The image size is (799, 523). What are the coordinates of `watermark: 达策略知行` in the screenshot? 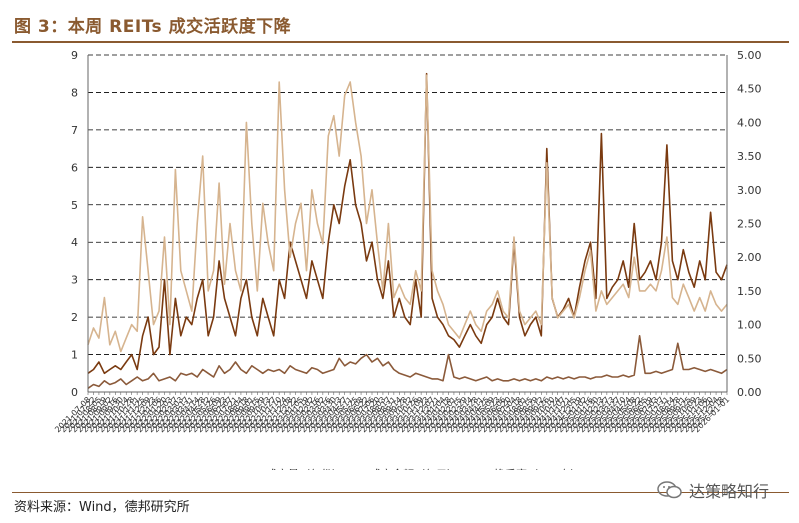 It's located at (713, 490).